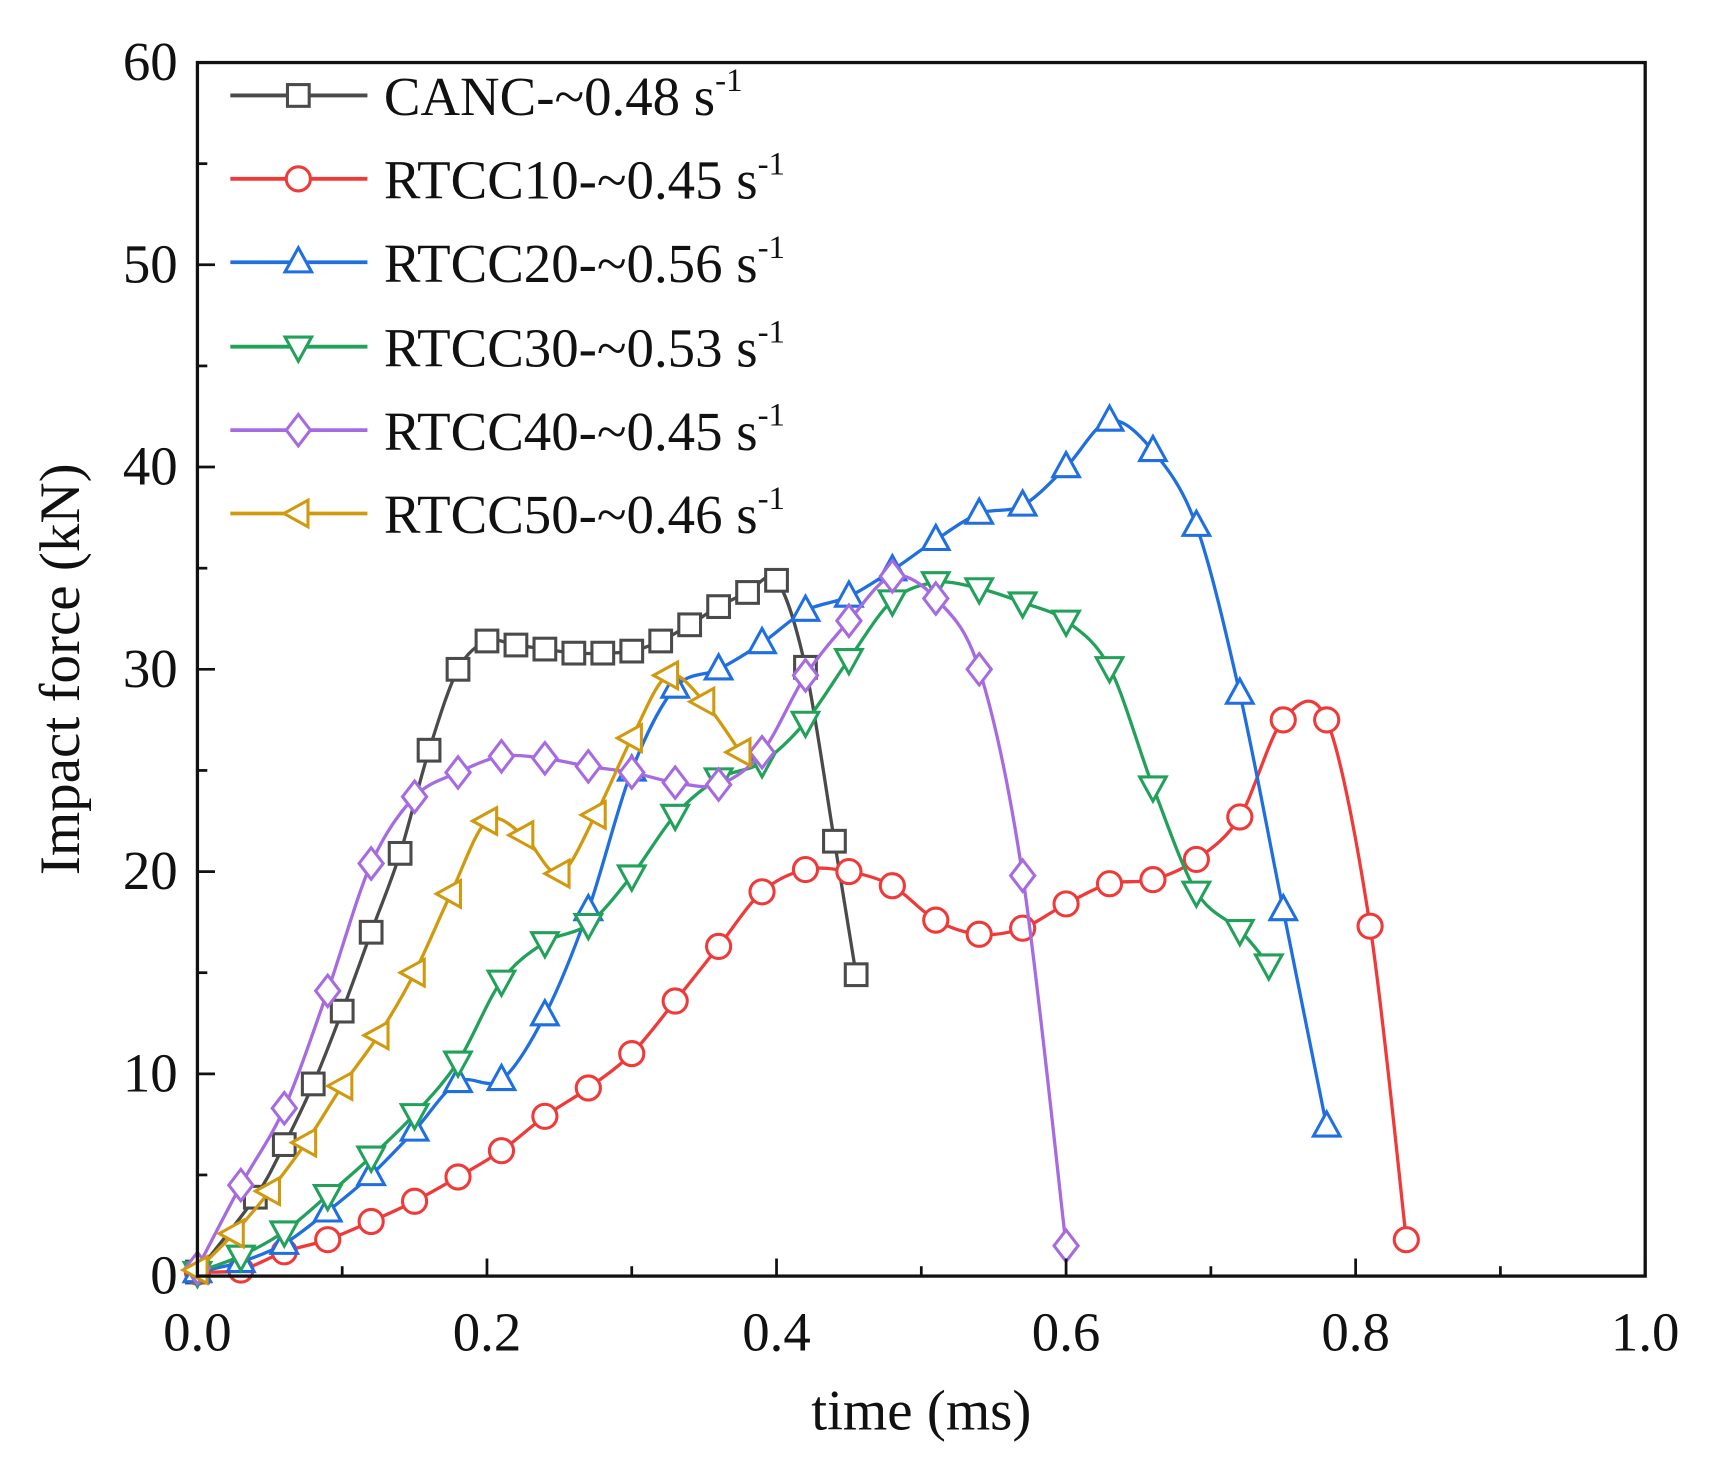 The height and width of the screenshot is (1467, 1711). What do you see at coordinates (60, 669) in the screenshot?
I see `y-axis-label: Impact force (kN)` at bounding box center [60, 669].